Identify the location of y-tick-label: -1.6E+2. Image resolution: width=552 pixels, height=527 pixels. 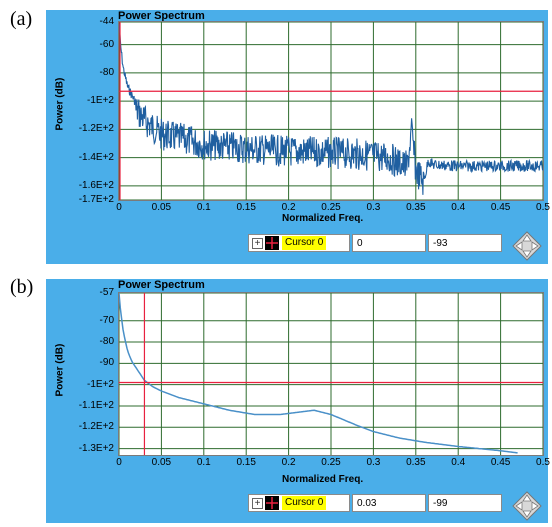
(94, 185).